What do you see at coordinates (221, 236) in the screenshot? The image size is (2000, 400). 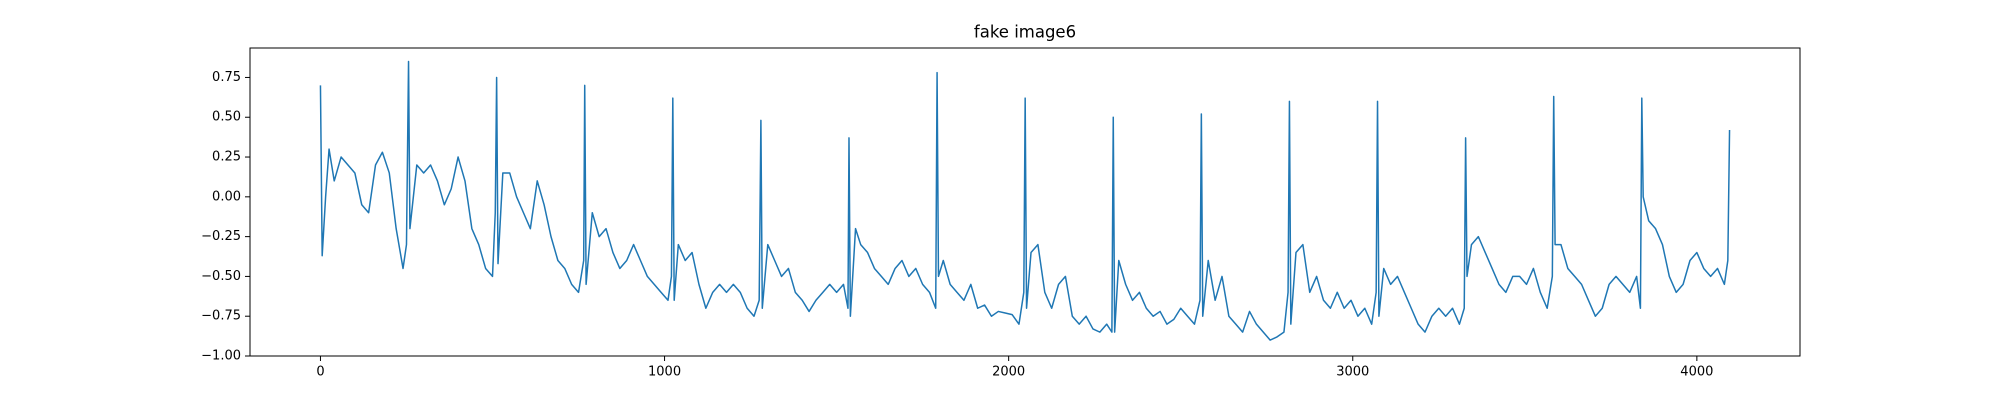 I see `y-tick-label: −0.25` at bounding box center [221, 236].